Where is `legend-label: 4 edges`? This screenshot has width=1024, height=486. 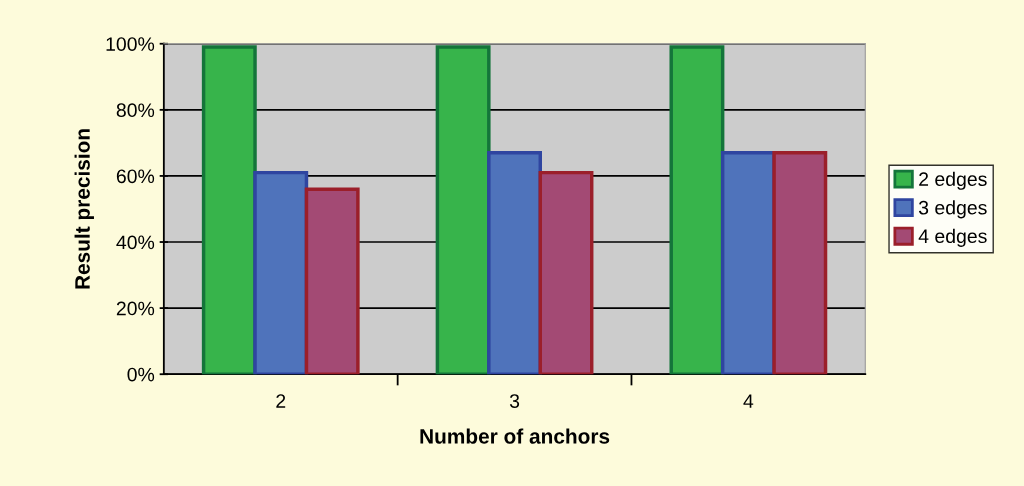
legend-label: 4 edges is located at coordinates (952, 237).